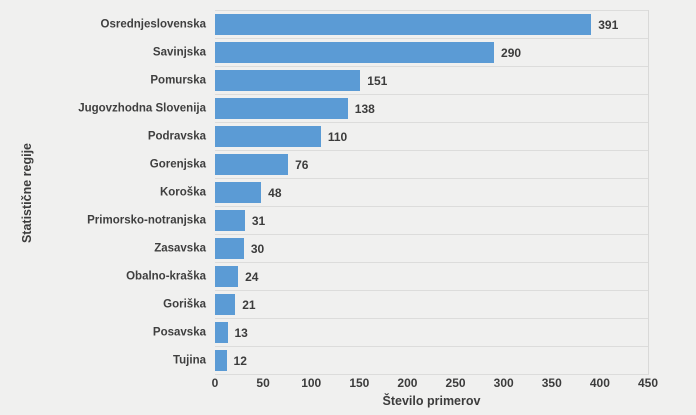 This screenshot has height=415, width=696. Describe the element at coordinates (399, 164) in the screenshot. I see `bar-row: Gorenjska 76` at that location.